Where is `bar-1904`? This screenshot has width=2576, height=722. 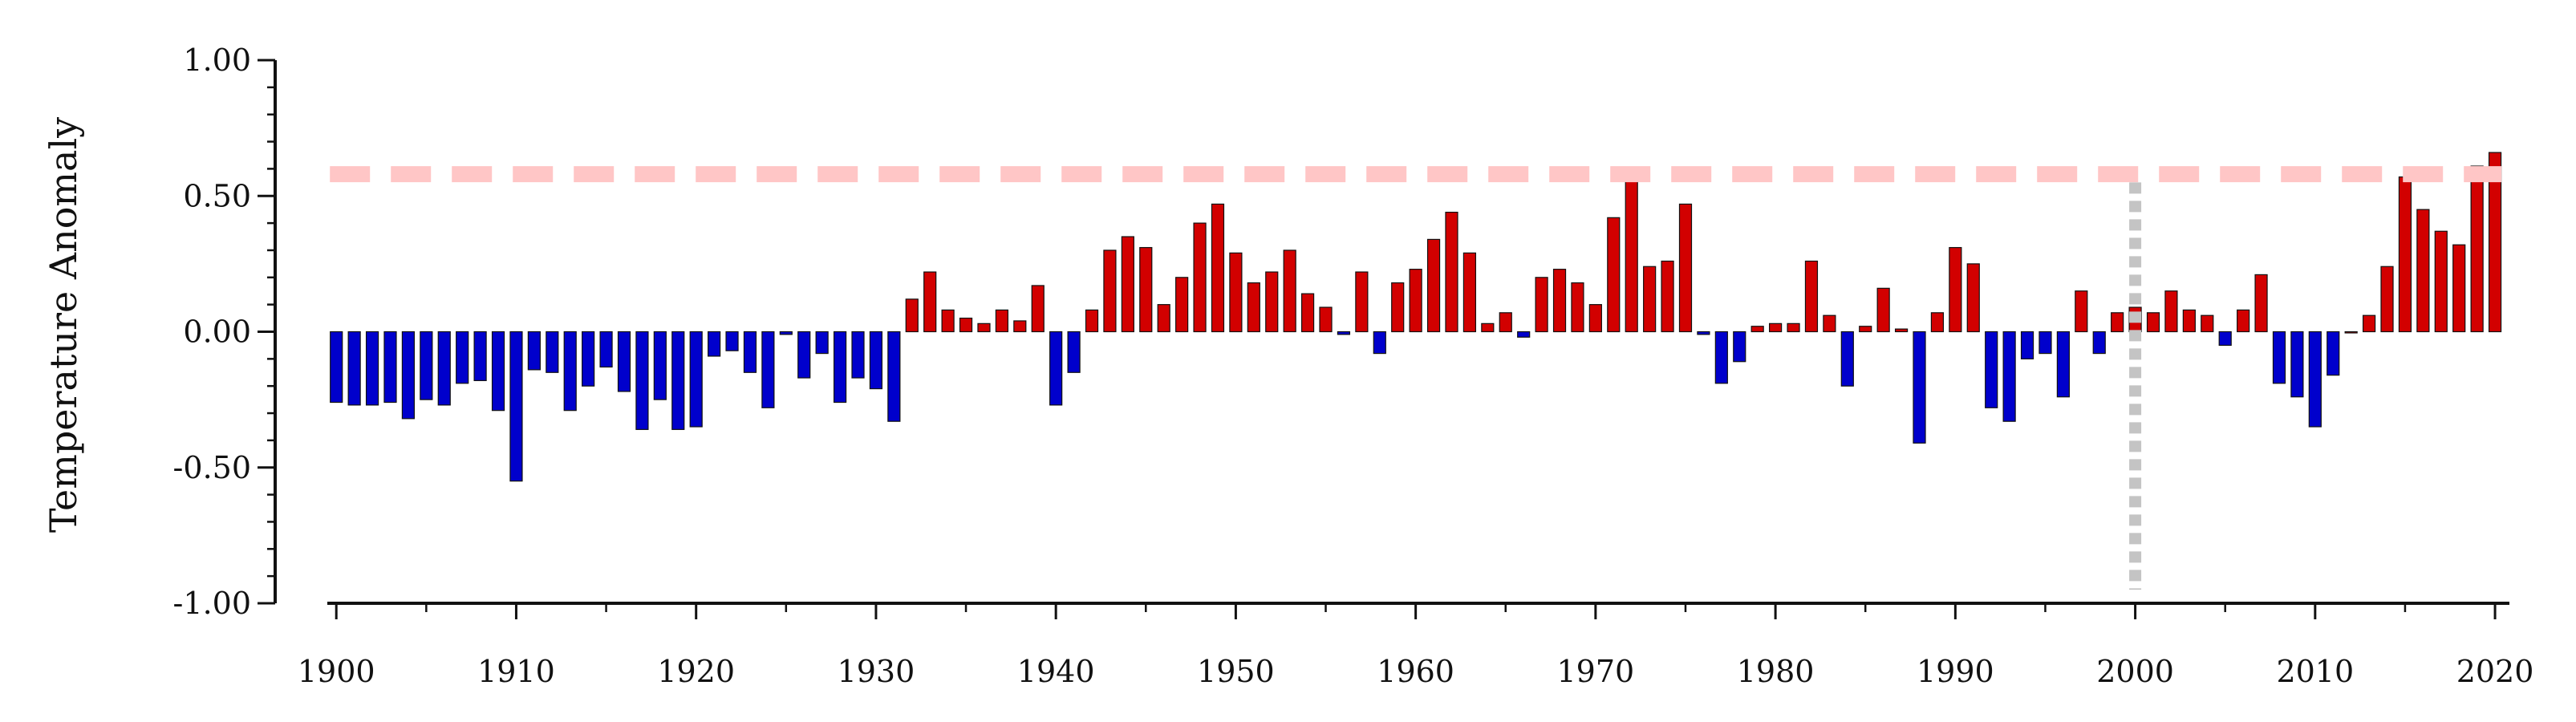
bar-1904 is located at coordinates (408, 375).